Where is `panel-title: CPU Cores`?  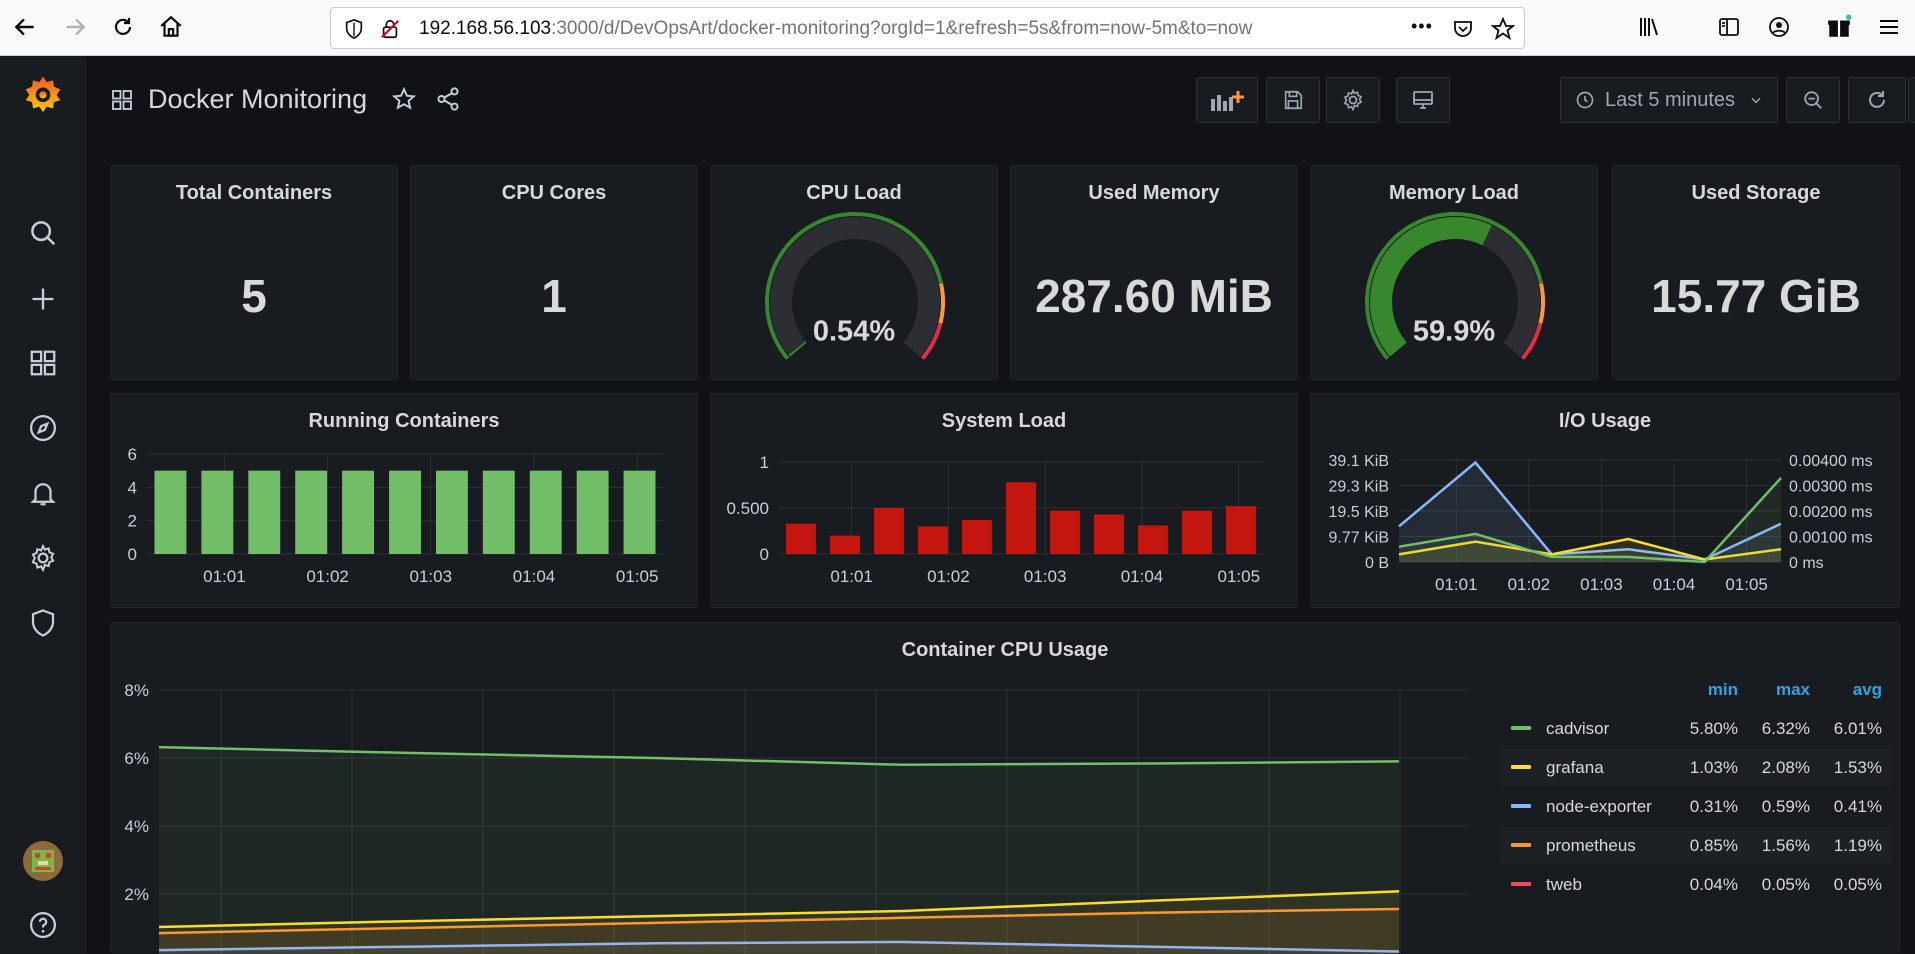
panel-title: CPU Cores is located at coordinates (554, 193).